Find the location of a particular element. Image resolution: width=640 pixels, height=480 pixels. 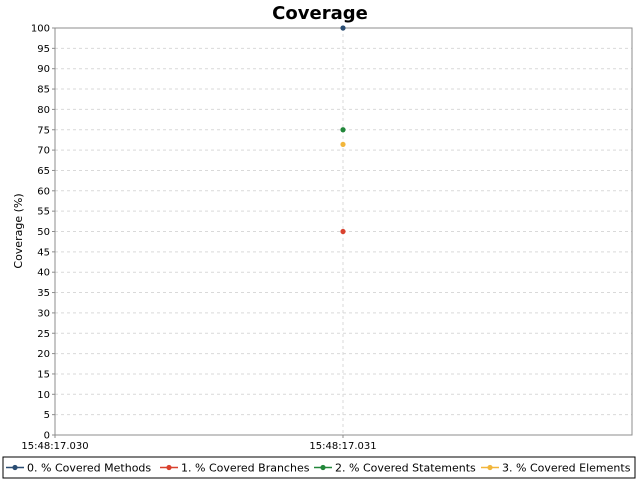

y-tick-label: 15 is located at coordinates (43, 374).